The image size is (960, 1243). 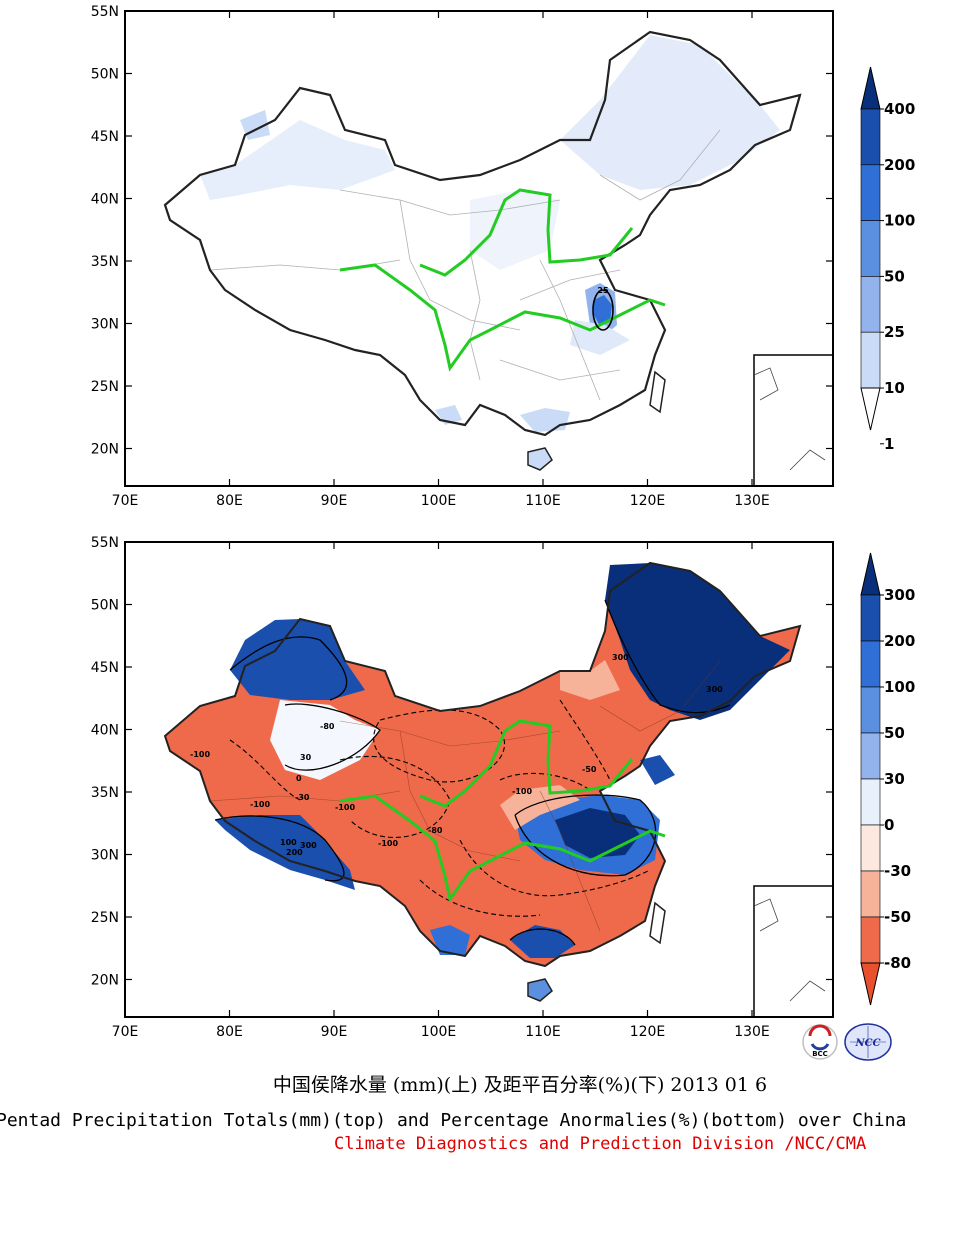 What do you see at coordinates (889, 825) in the screenshot?
I see `colorbar-label: 0` at bounding box center [889, 825].